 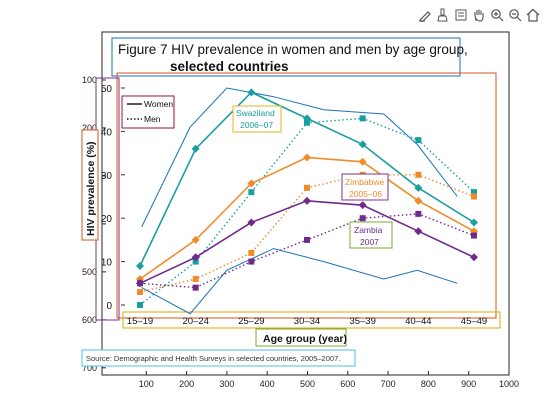 I want to click on zoom-out-icon, so click(x=515, y=15).